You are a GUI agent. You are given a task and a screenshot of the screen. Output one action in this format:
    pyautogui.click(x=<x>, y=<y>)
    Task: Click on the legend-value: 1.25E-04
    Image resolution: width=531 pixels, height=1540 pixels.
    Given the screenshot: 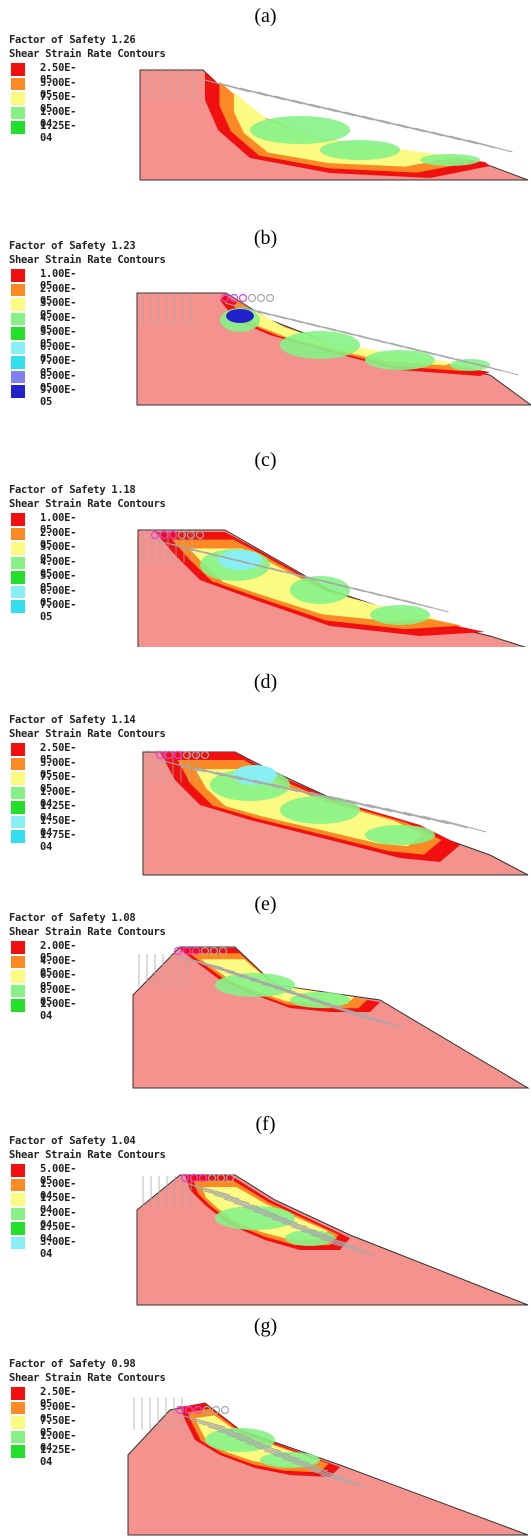 What is the action you would take?
    pyautogui.click(x=58, y=812)
    